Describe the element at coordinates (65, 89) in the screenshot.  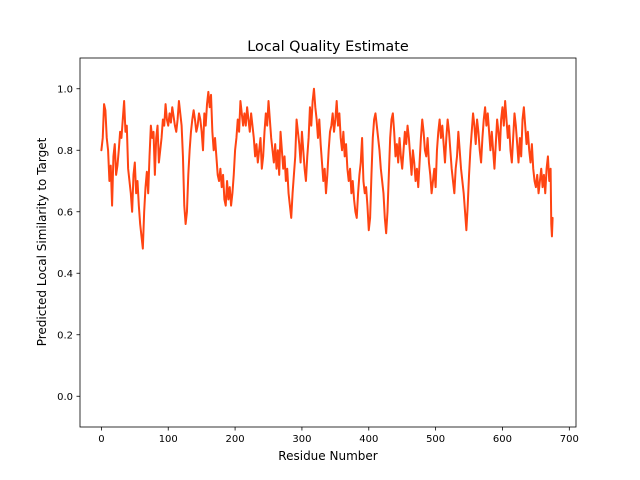
I see `y-tick-label: 1.0` at that location.